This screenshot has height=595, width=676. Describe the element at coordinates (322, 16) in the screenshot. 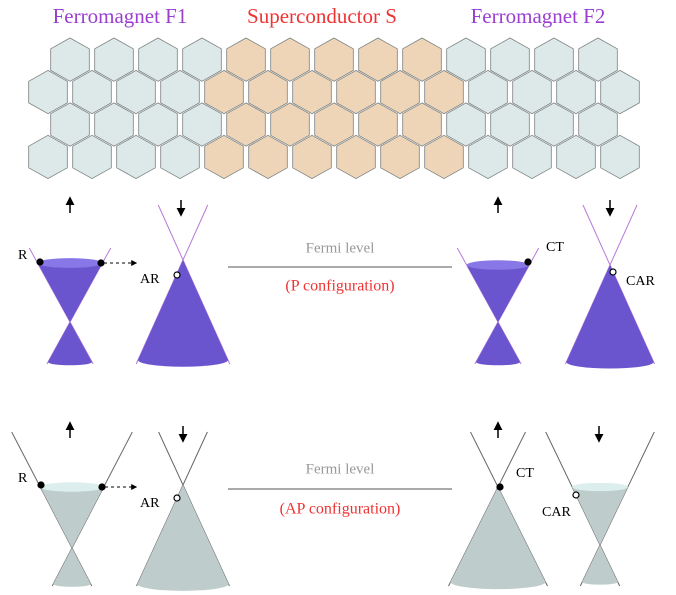

I see `label-s: Superconductor S` at that location.